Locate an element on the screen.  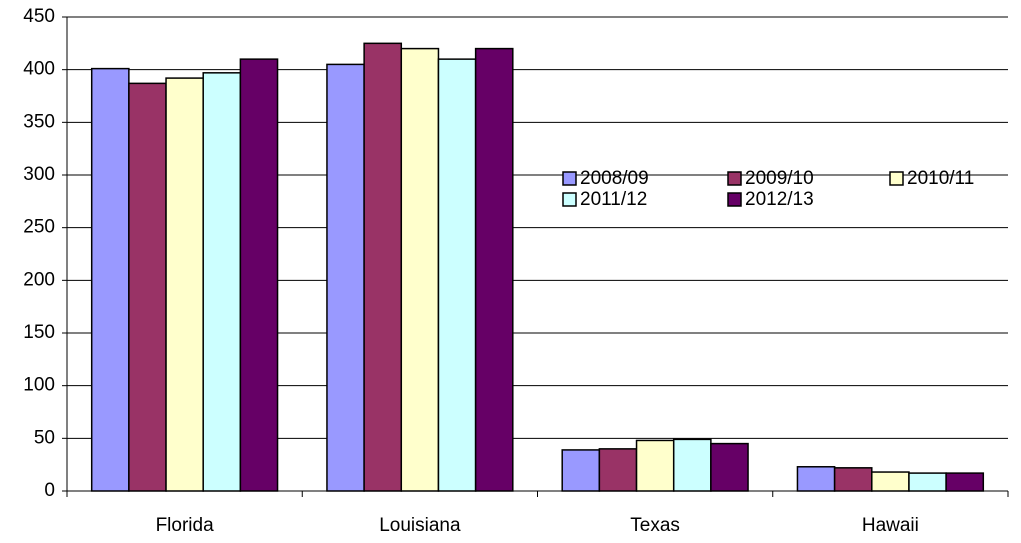
x-tick-label: Hawaii is located at coordinates (890, 525).